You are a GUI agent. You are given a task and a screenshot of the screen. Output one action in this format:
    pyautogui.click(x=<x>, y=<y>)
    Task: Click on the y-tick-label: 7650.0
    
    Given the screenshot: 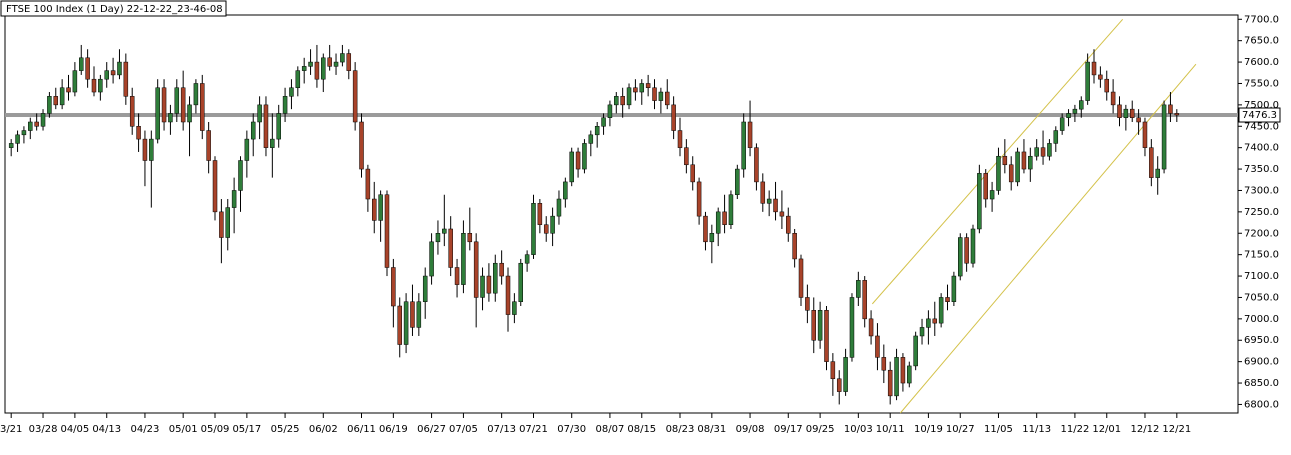 What is the action you would take?
    pyautogui.click(x=1261, y=41)
    